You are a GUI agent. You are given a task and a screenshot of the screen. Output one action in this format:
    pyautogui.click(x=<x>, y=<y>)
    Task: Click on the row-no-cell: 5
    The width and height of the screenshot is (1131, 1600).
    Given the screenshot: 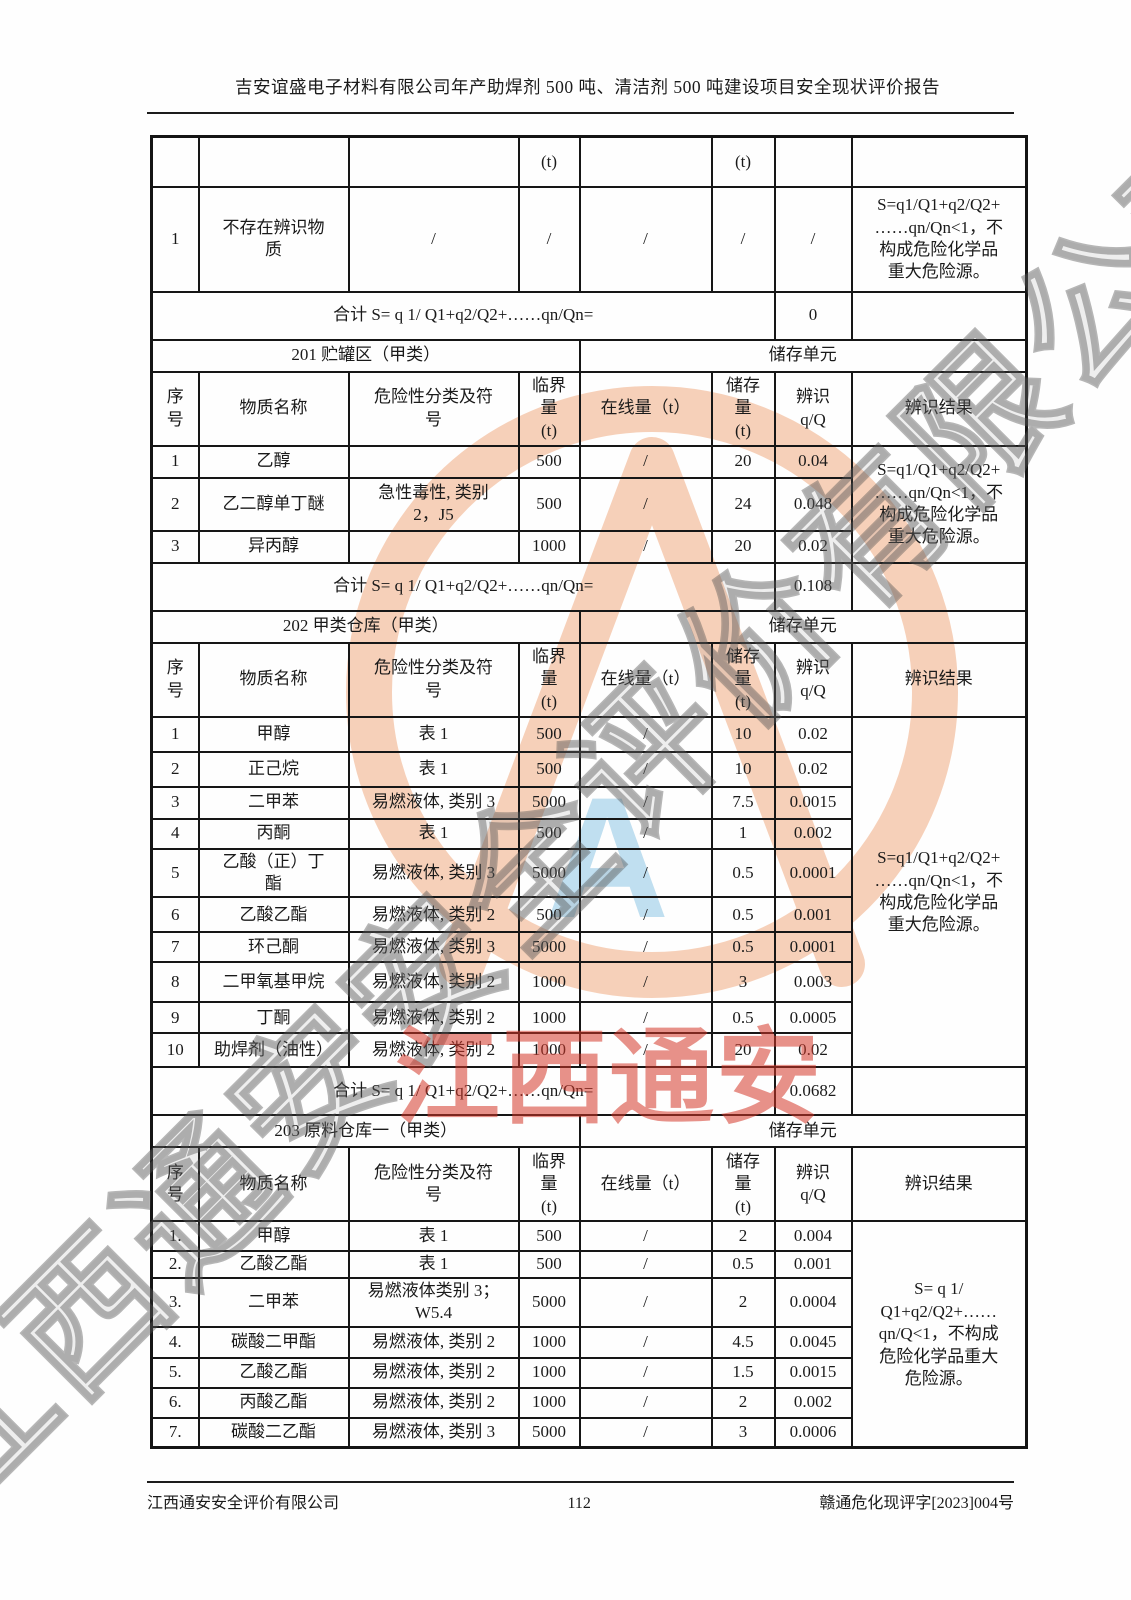 What is the action you would take?
    pyautogui.click(x=175, y=873)
    